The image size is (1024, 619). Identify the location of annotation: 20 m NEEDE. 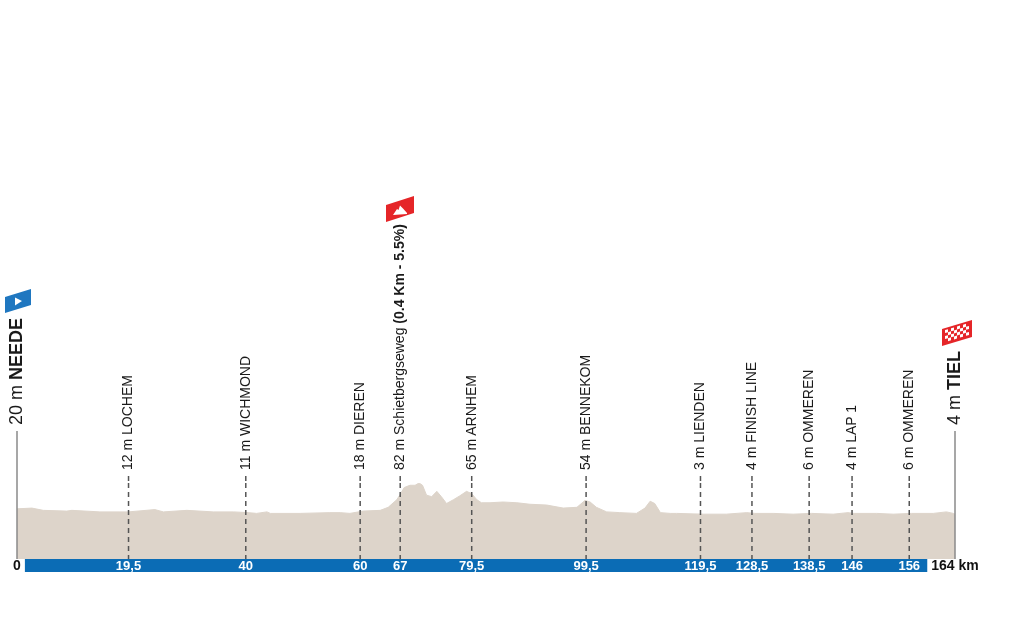
(15, 371).